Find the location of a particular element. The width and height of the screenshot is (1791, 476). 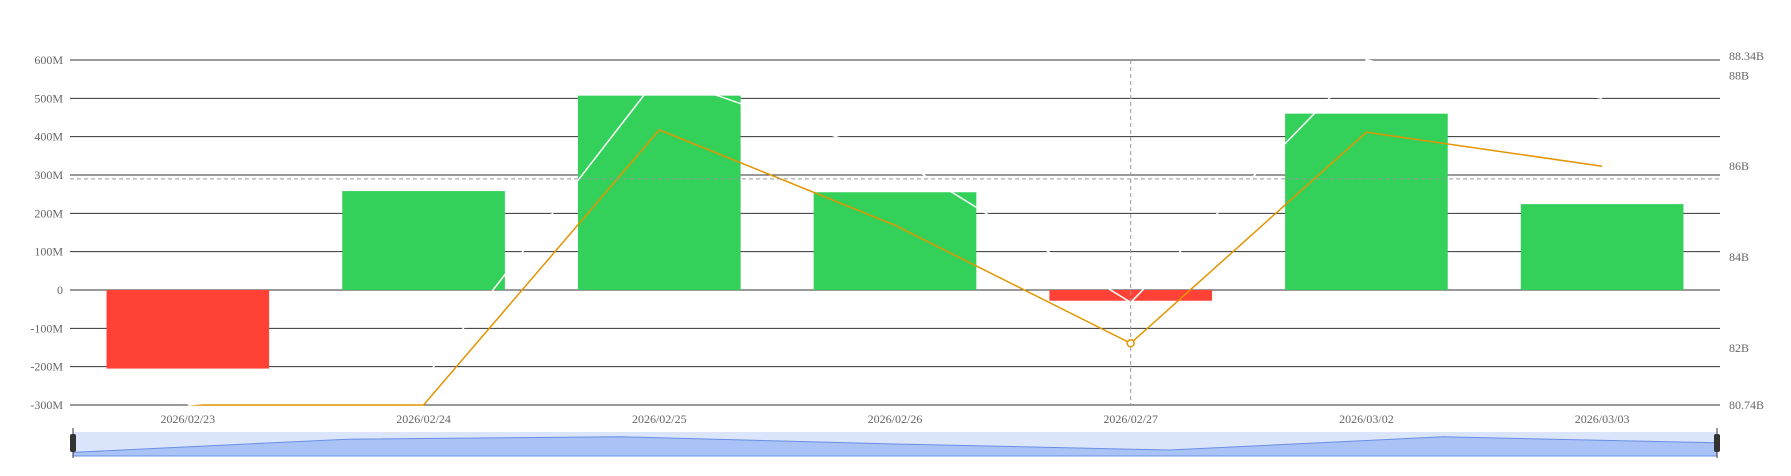

right-tick-label: 86B is located at coordinates (1739, 166).